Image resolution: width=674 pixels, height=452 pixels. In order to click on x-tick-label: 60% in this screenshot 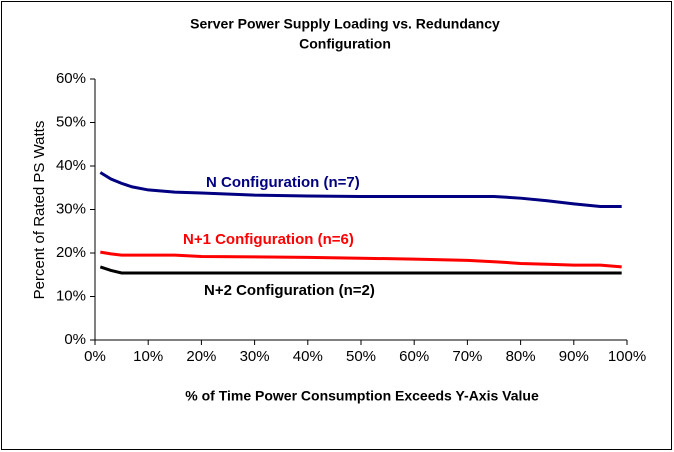, I will do `click(414, 356)`.